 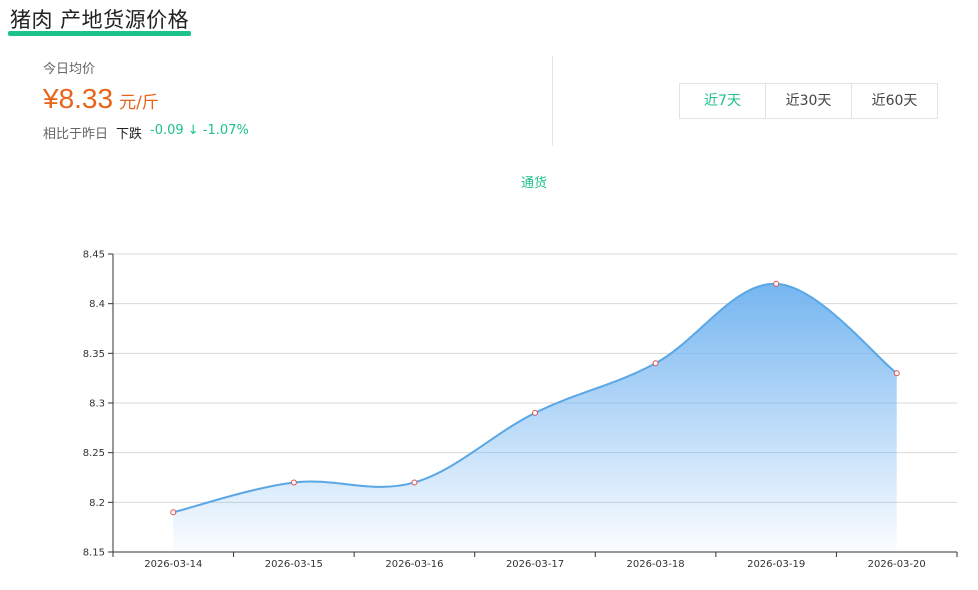 I want to click on compare-row: 相比于昨日 下跌 -0.09 ↓ -1.07%, so click(x=146, y=132).